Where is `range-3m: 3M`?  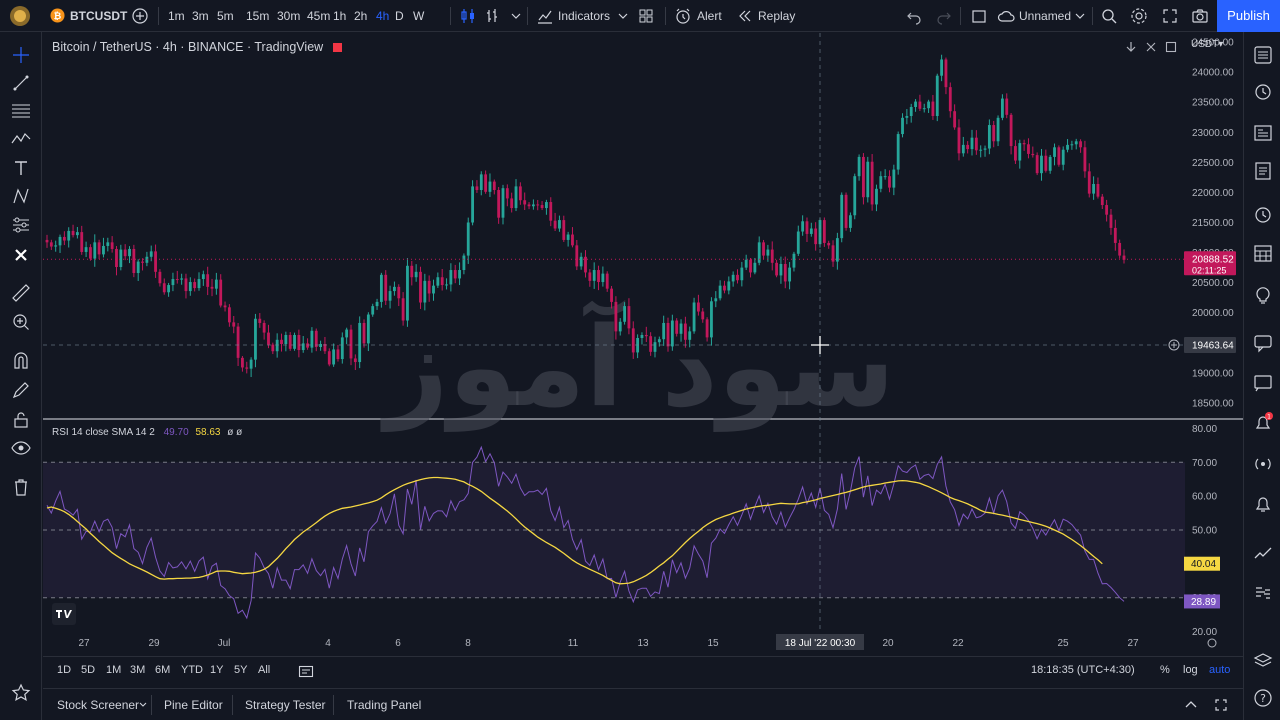 range-3m: 3M is located at coordinates (138, 670).